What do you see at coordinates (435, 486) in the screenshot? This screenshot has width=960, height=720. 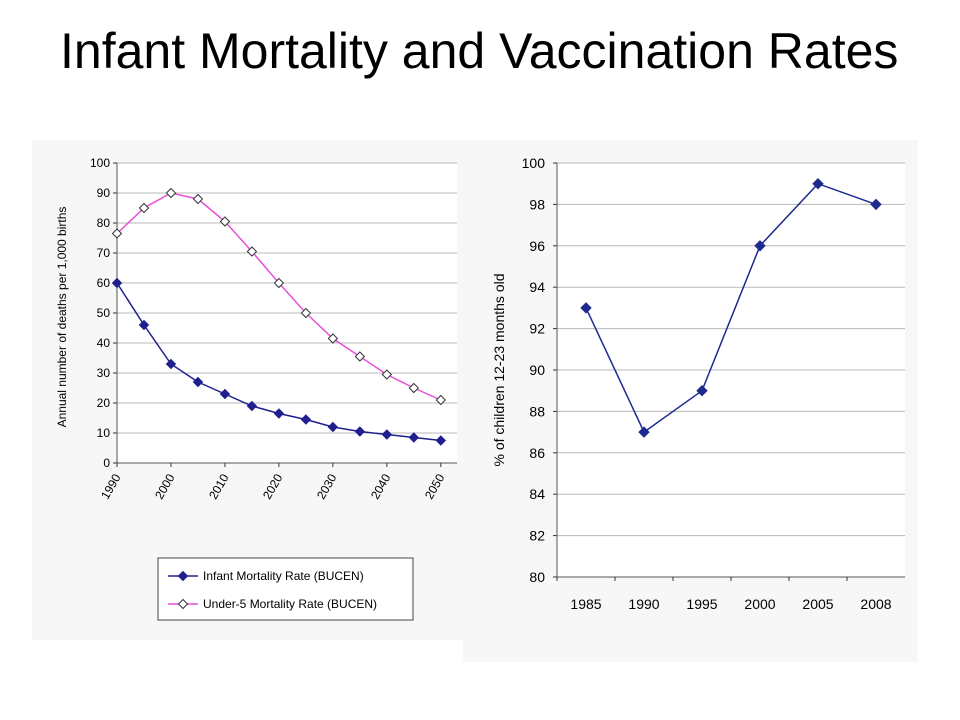 I see `x-tick-label: 2050` at bounding box center [435, 486].